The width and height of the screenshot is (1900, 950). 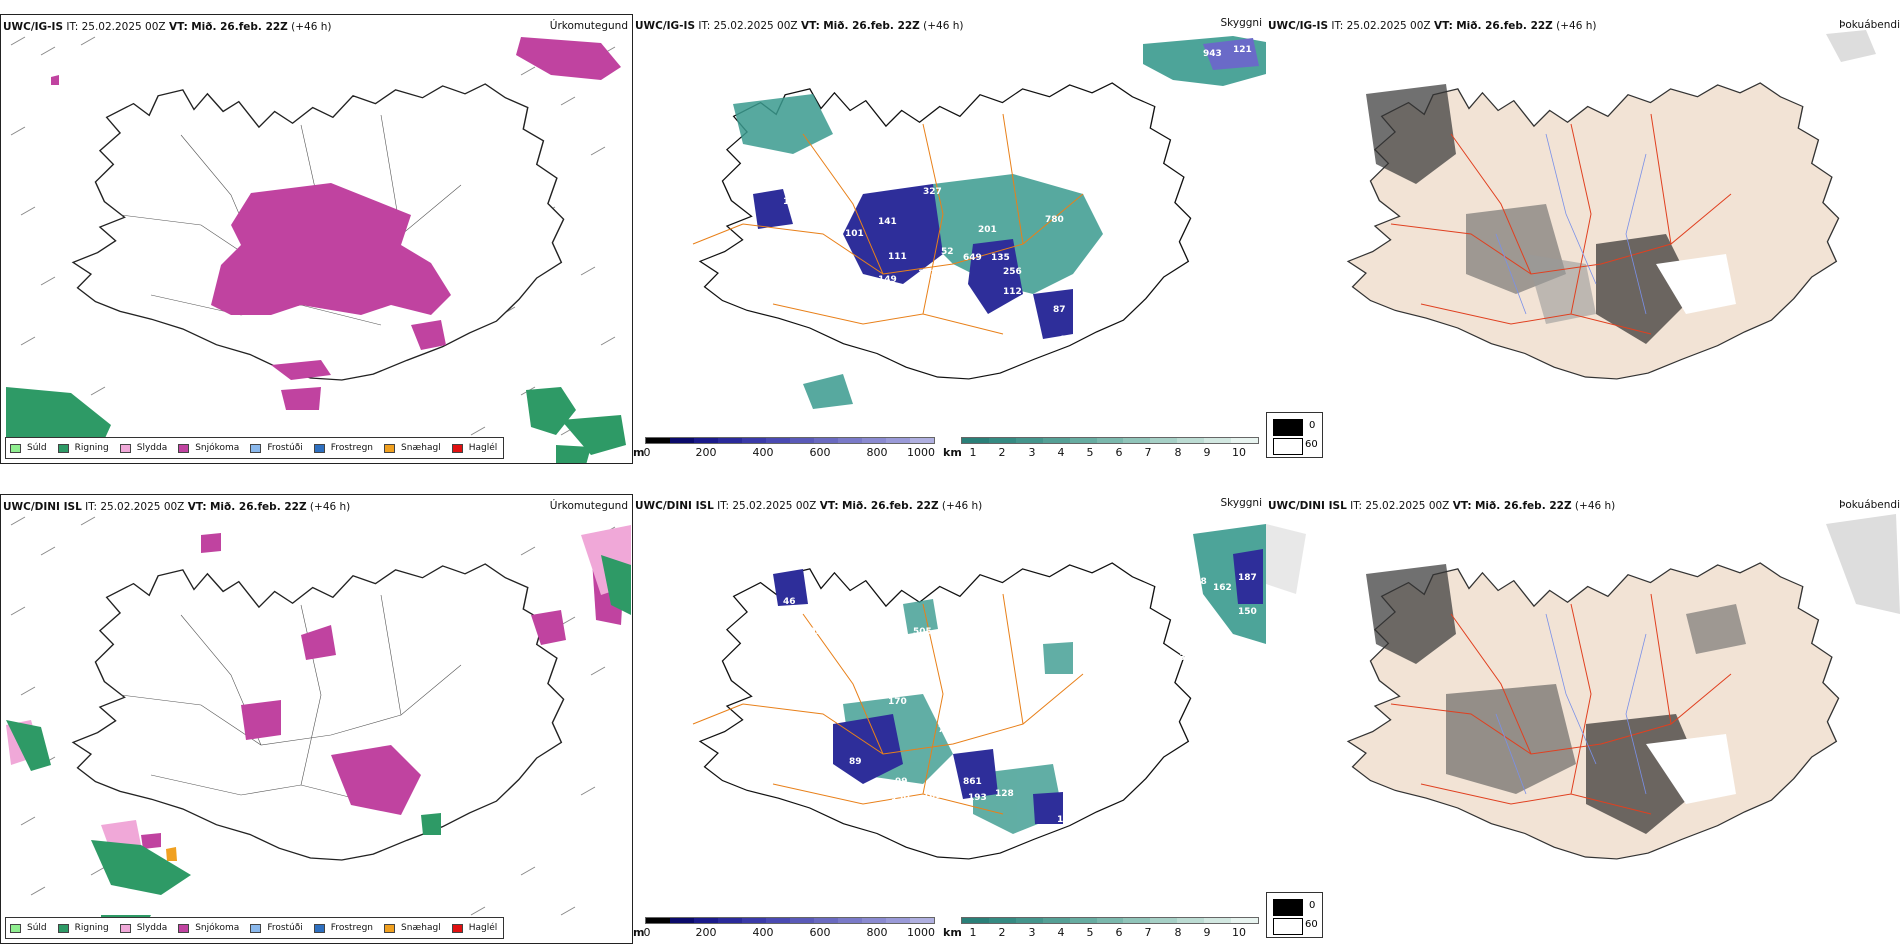 I want to click on visibility-colorbar-bottom: km 1 2 3 4 5 6 7 8 9 10, so click(x=1104, y=930).